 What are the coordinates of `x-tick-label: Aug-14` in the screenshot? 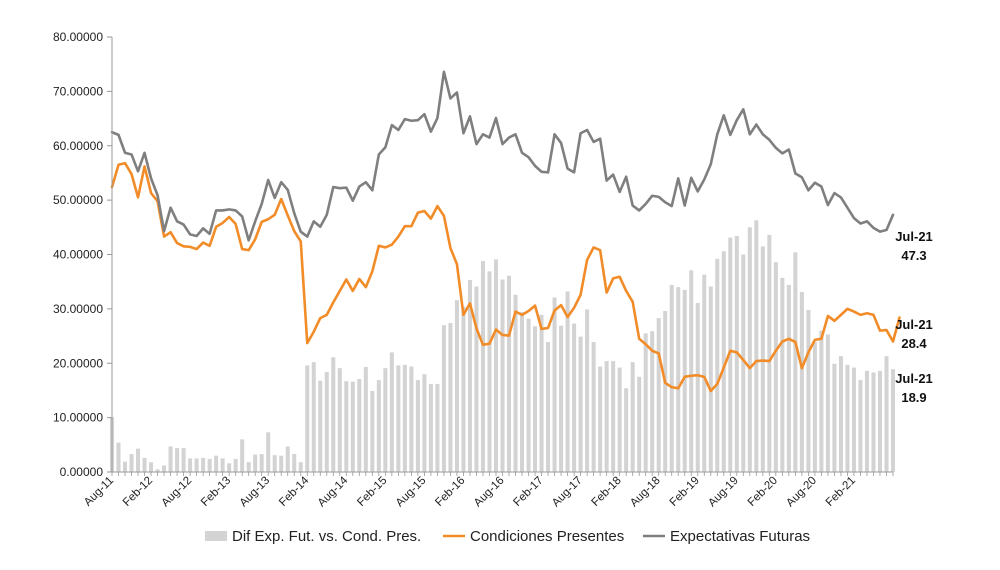 It's located at (333, 491).